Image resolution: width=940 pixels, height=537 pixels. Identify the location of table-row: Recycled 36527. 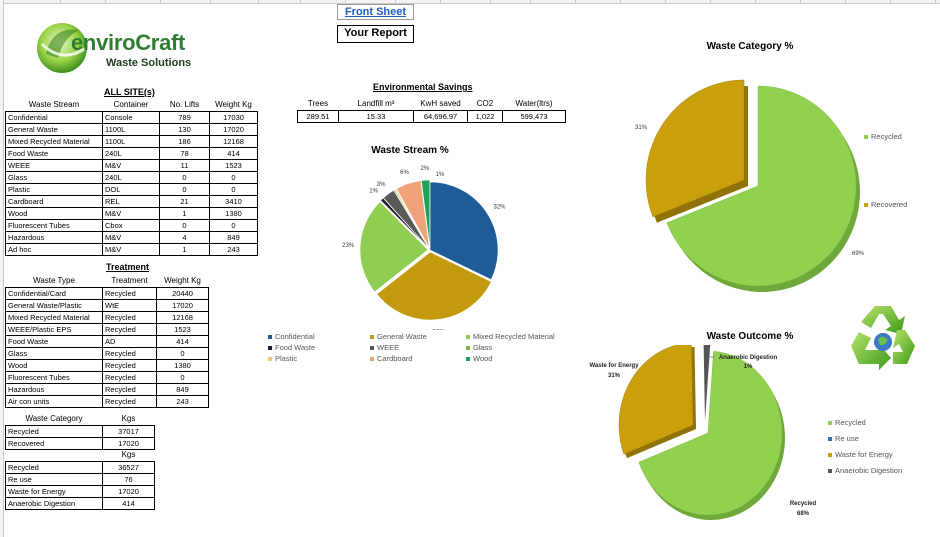
(80, 467).